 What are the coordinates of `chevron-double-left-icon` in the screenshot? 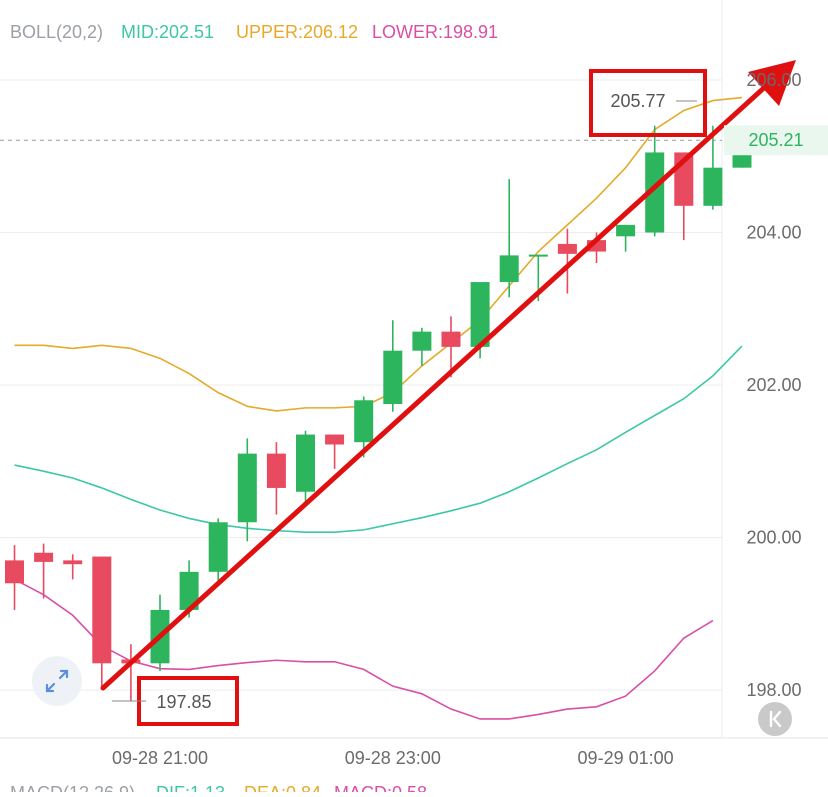 It's located at (775, 719).